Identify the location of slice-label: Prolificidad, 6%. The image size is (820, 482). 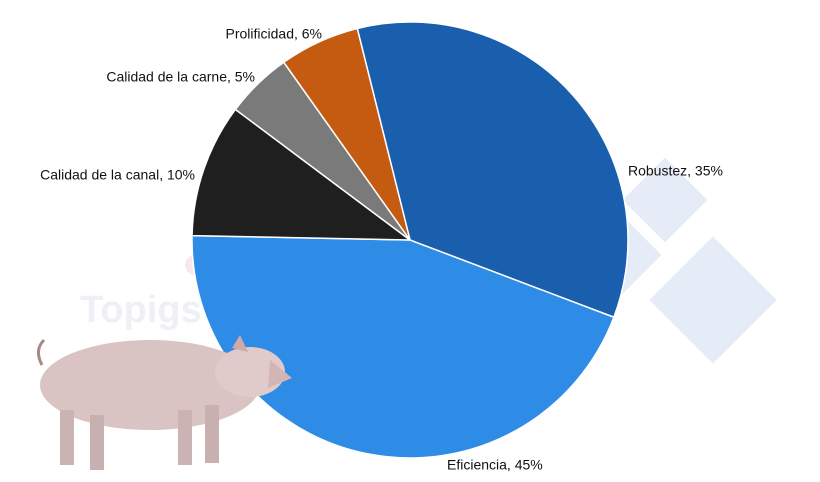
(274, 34).